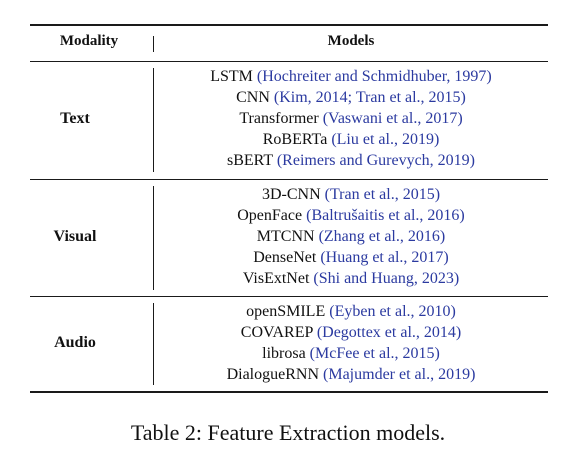  What do you see at coordinates (153, 120) in the screenshot?
I see `column-divider-text` at bounding box center [153, 120].